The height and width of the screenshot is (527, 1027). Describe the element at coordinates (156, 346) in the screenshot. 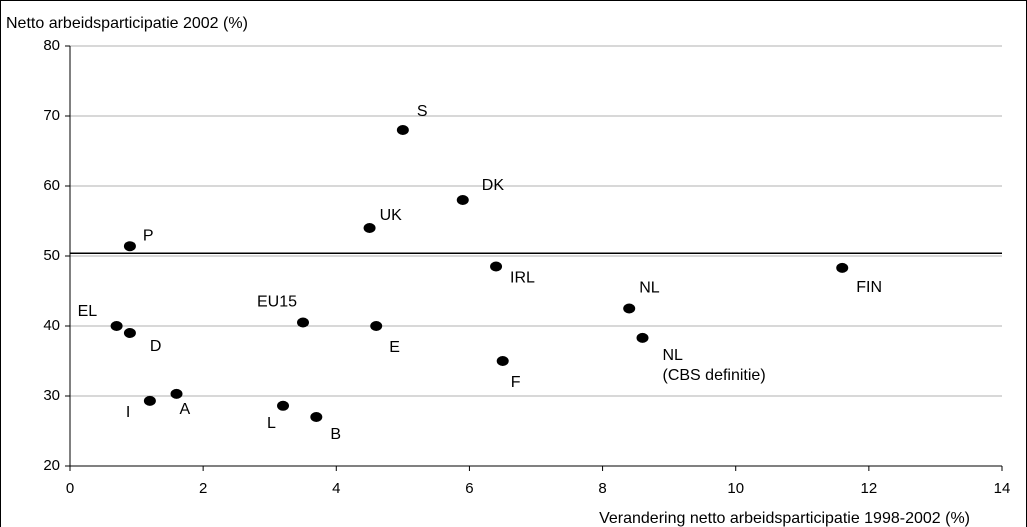

I see `point-label: D` at that location.